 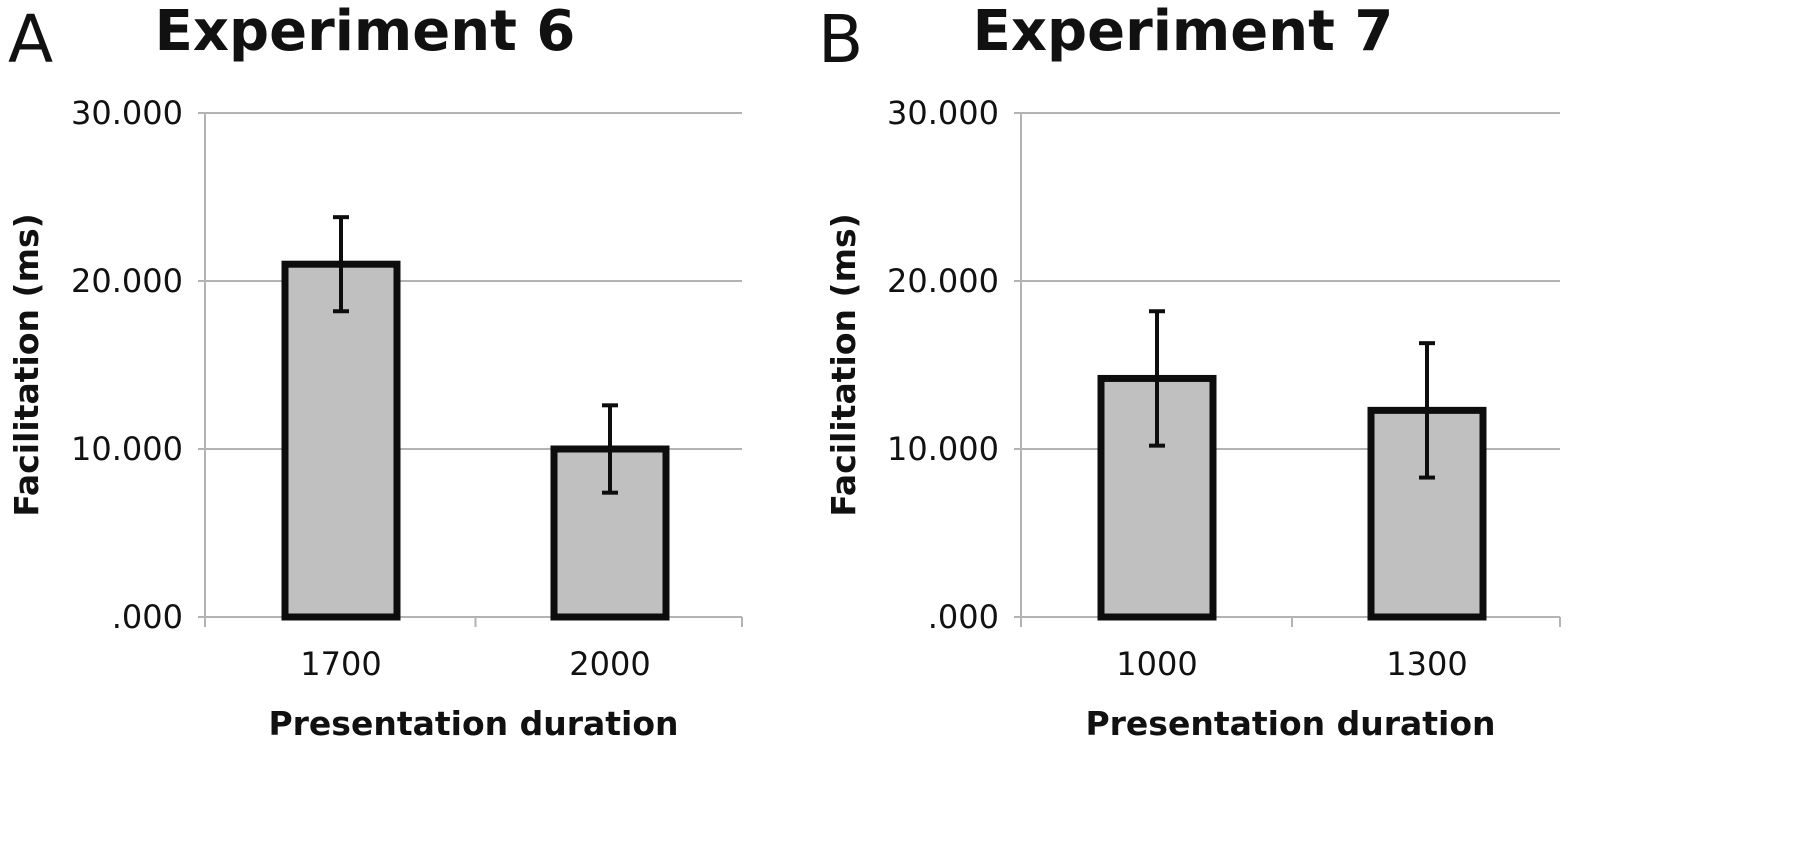 What do you see at coordinates (365, 32) in the screenshot?
I see `chart-title: Experiment 6` at bounding box center [365, 32].